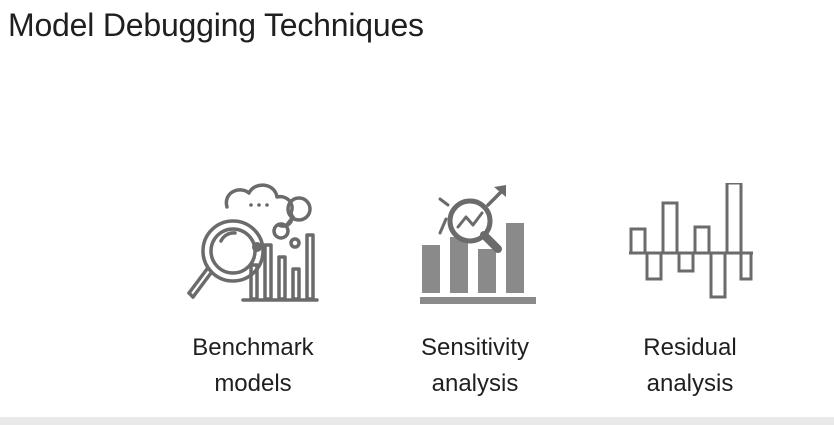 The height and width of the screenshot is (425, 834). What do you see at coordinates (478, 244) in the screenshot?
I see `sensitivity-magnifier-bars-icon` at bounding box center [478, 244].